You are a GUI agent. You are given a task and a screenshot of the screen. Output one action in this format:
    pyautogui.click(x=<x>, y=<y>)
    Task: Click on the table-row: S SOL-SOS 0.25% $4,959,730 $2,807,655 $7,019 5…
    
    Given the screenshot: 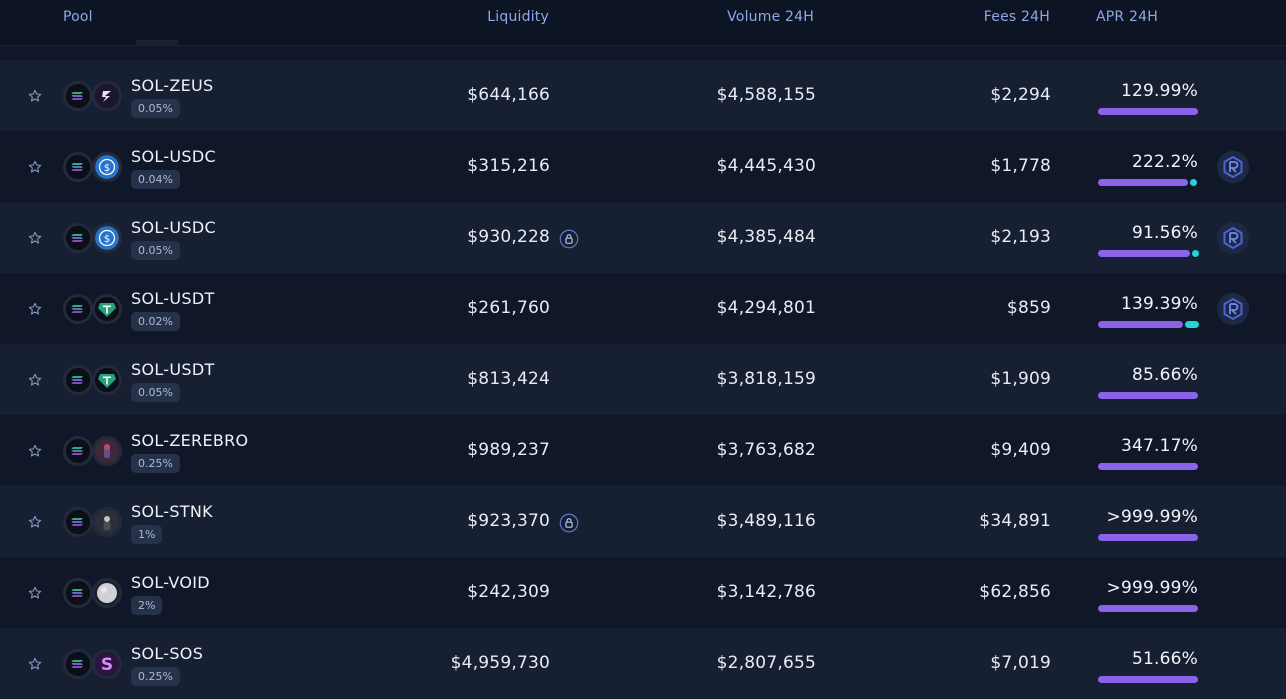 What is the action you would take?
    pyautogui.click(x=643, y=663)
    